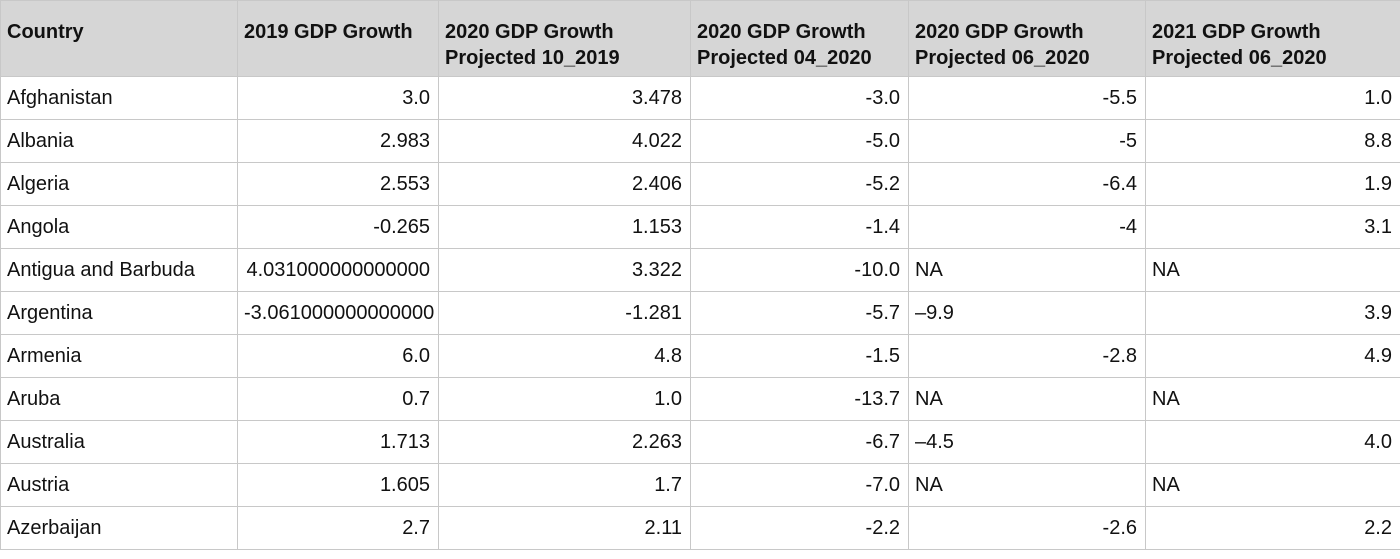 The width and height of the screenshot is (1400, 559). I want to click on value-cell: –4.5, so click(1027, 442).